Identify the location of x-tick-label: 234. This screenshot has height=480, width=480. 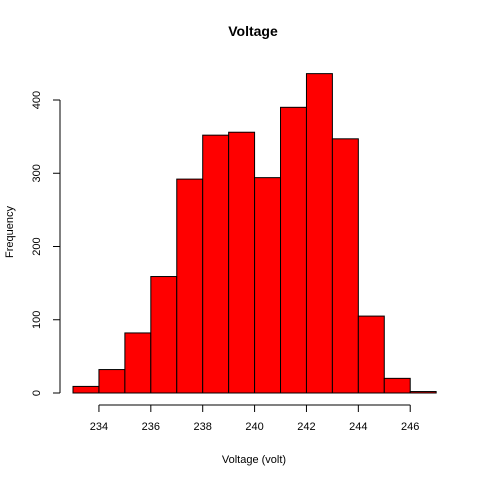
(99, 427).